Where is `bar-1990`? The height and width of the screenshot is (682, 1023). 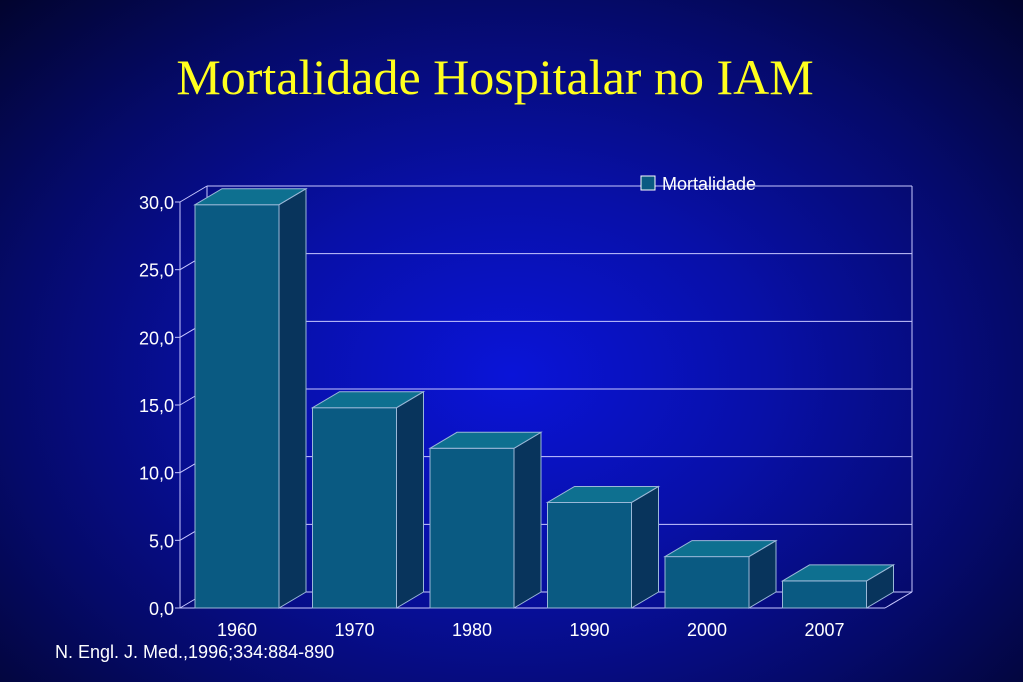
bar-1990 is located at coordinates (603, 547).